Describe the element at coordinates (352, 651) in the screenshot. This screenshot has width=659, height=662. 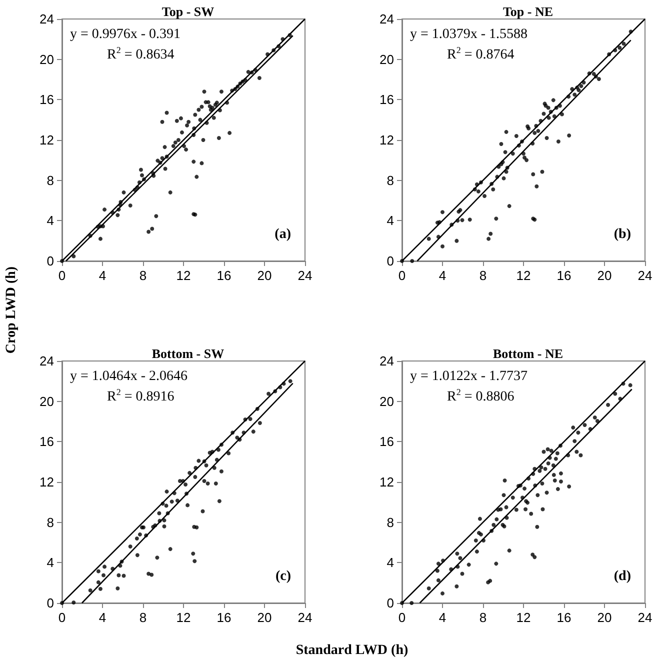
I see `x-axis-title: Standard LWD (h)` at that location.